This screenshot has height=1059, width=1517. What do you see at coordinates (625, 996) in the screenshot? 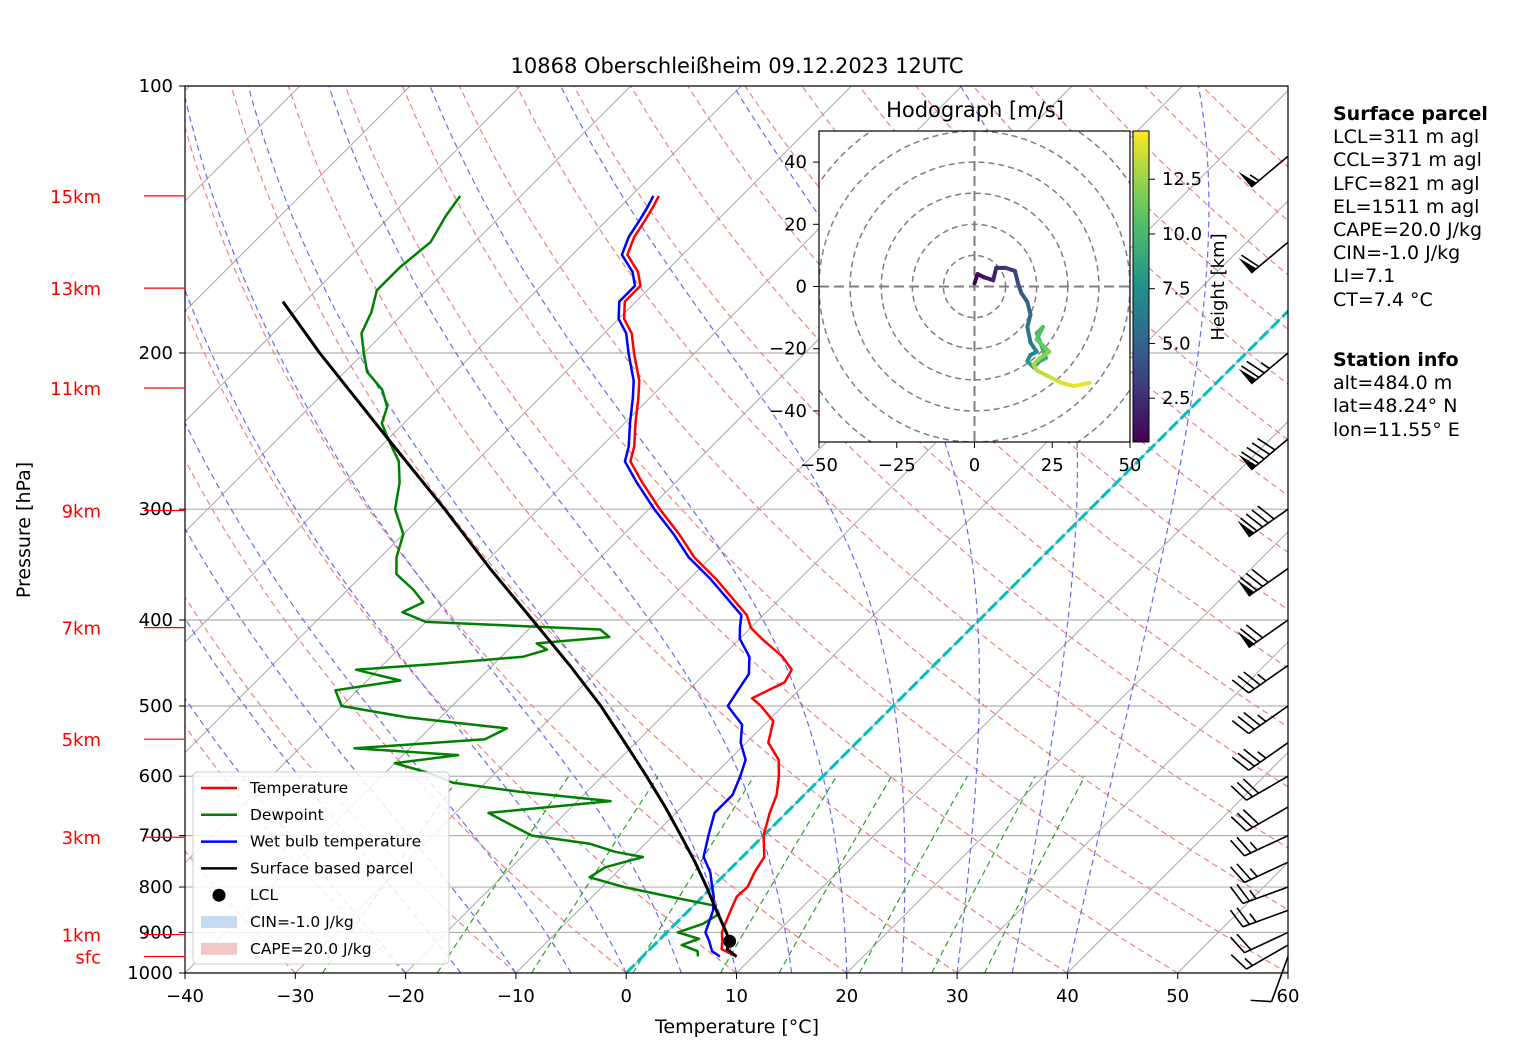
I see `x-tick-label: 0` at bounding box center [625, 996].